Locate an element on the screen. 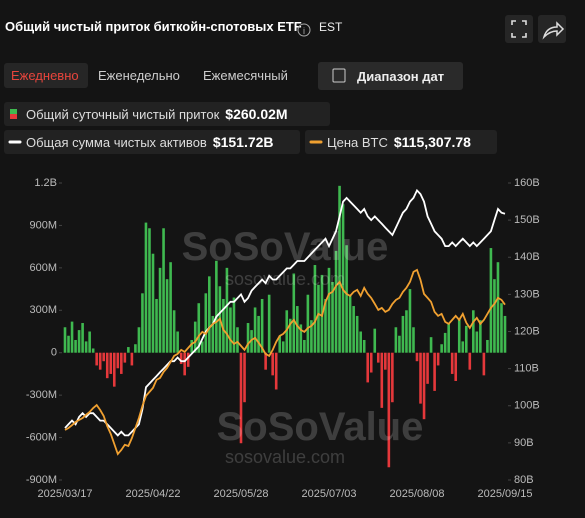 This screenshot has height=518, width=585. x-tick-label: 2025/09/15 is located at coordinates (504, 494).